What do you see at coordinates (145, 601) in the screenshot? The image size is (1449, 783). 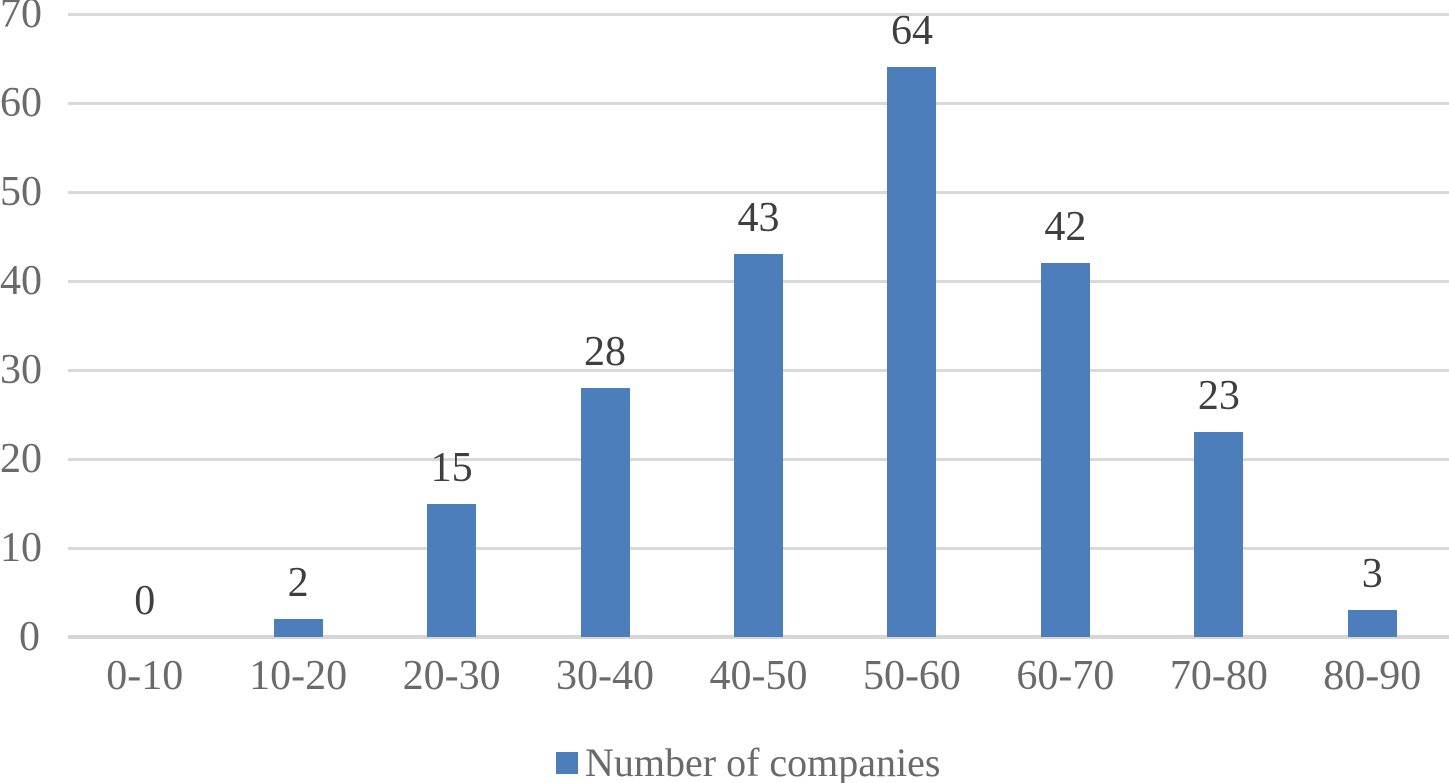 I see `data-label-0-10: 0` at bounding box center [145, 601].